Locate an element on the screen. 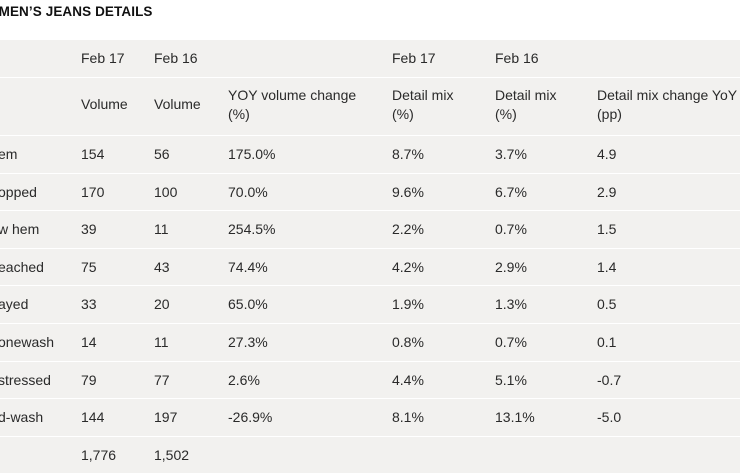 The width and height of the screenshot is (740, 473). table-cell: 1,776 is located at coordinates (99, 454).